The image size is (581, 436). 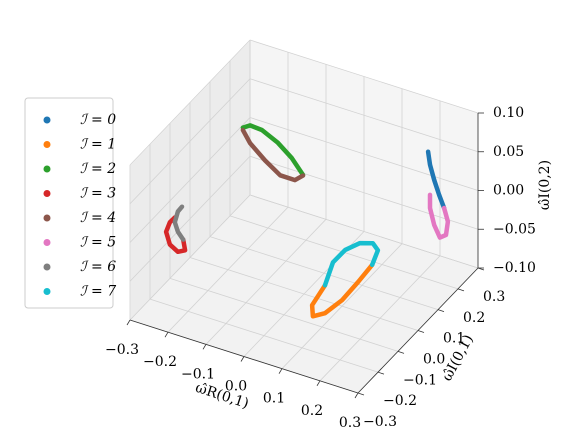 What do you see at coordinates (98, 120) in the screenshot?
I see `legend-label: ℐ = 0` at bounding box center [98, 120].